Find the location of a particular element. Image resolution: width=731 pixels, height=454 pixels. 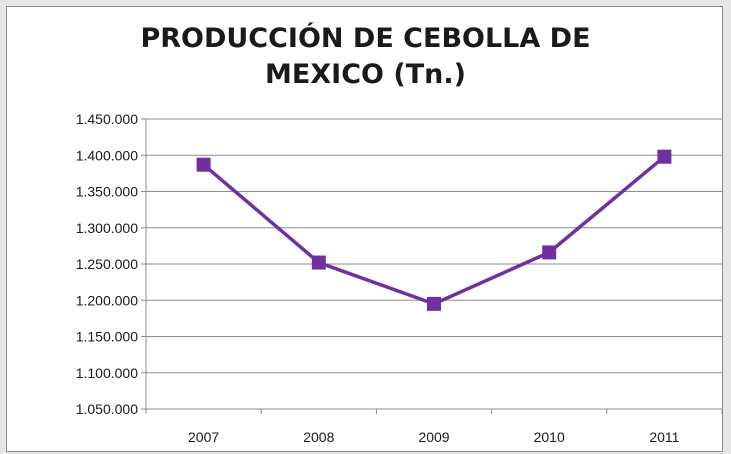

y-tick-label: 1.100.000 is located at coordinates (107, 373).